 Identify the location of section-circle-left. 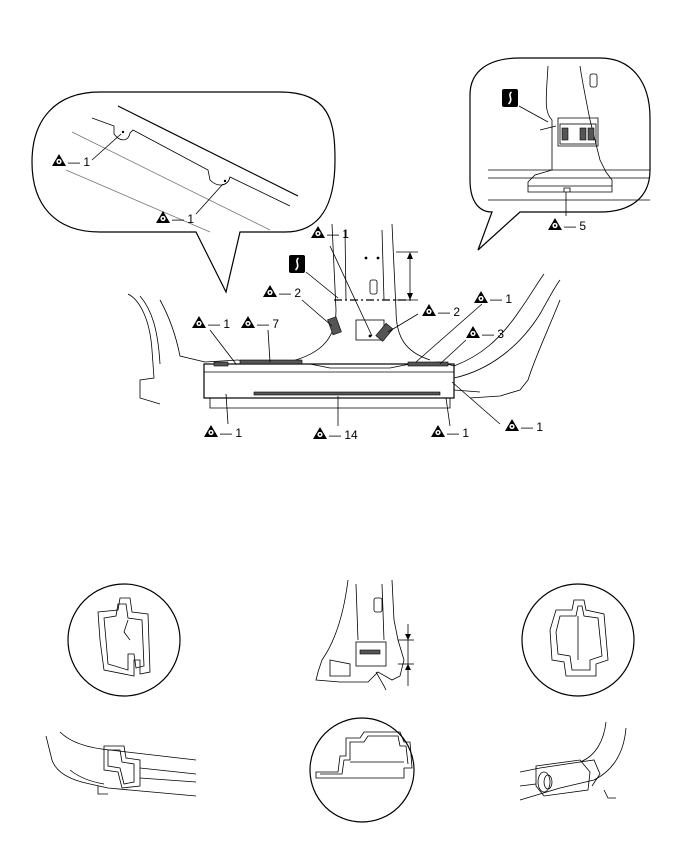
(124, 640).